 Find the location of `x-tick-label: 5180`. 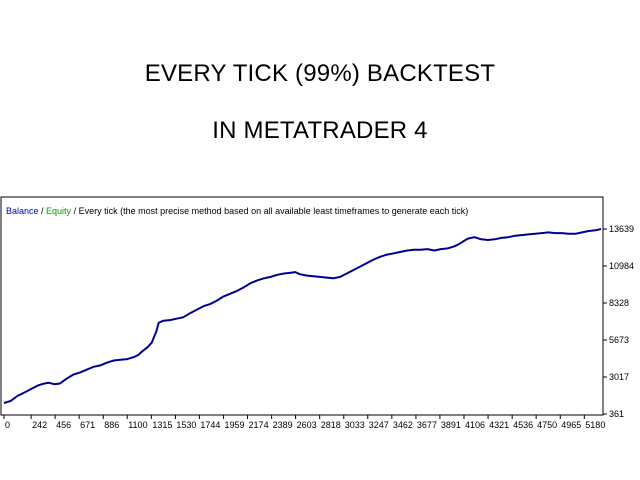

x-tick-label: 5180 is located at coordinates (595, 425).